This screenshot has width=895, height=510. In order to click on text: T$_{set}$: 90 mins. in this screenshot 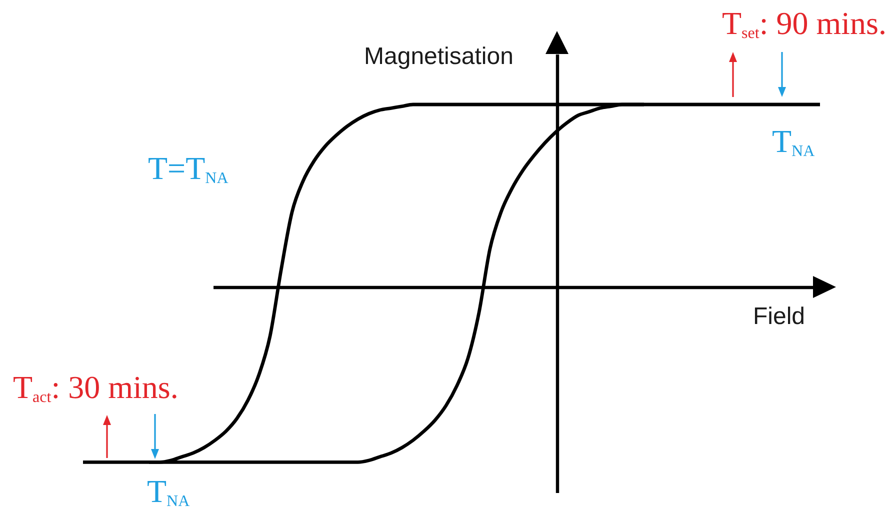, I will do `click(804, 23)`.